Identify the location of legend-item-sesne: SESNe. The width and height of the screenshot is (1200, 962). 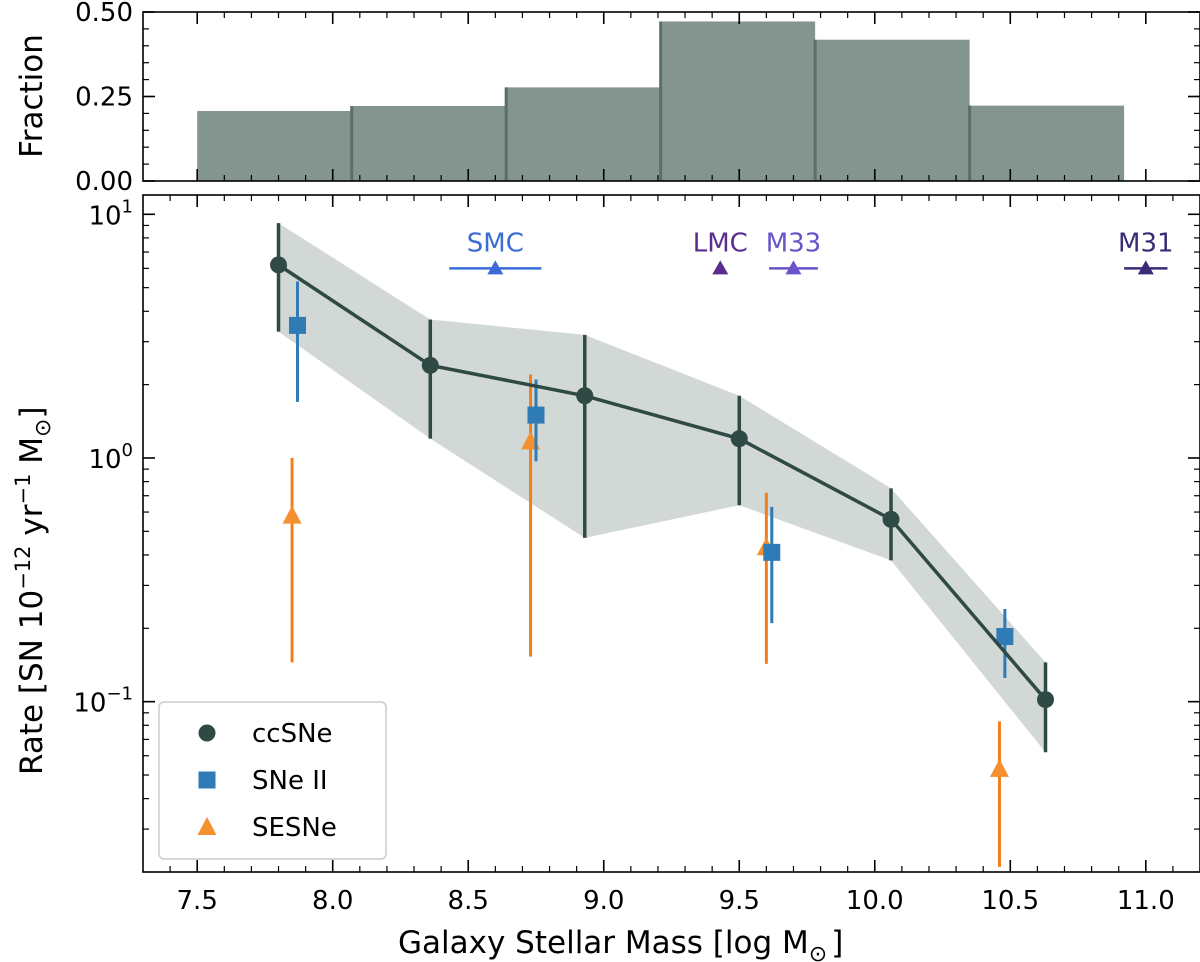
(267, 828).